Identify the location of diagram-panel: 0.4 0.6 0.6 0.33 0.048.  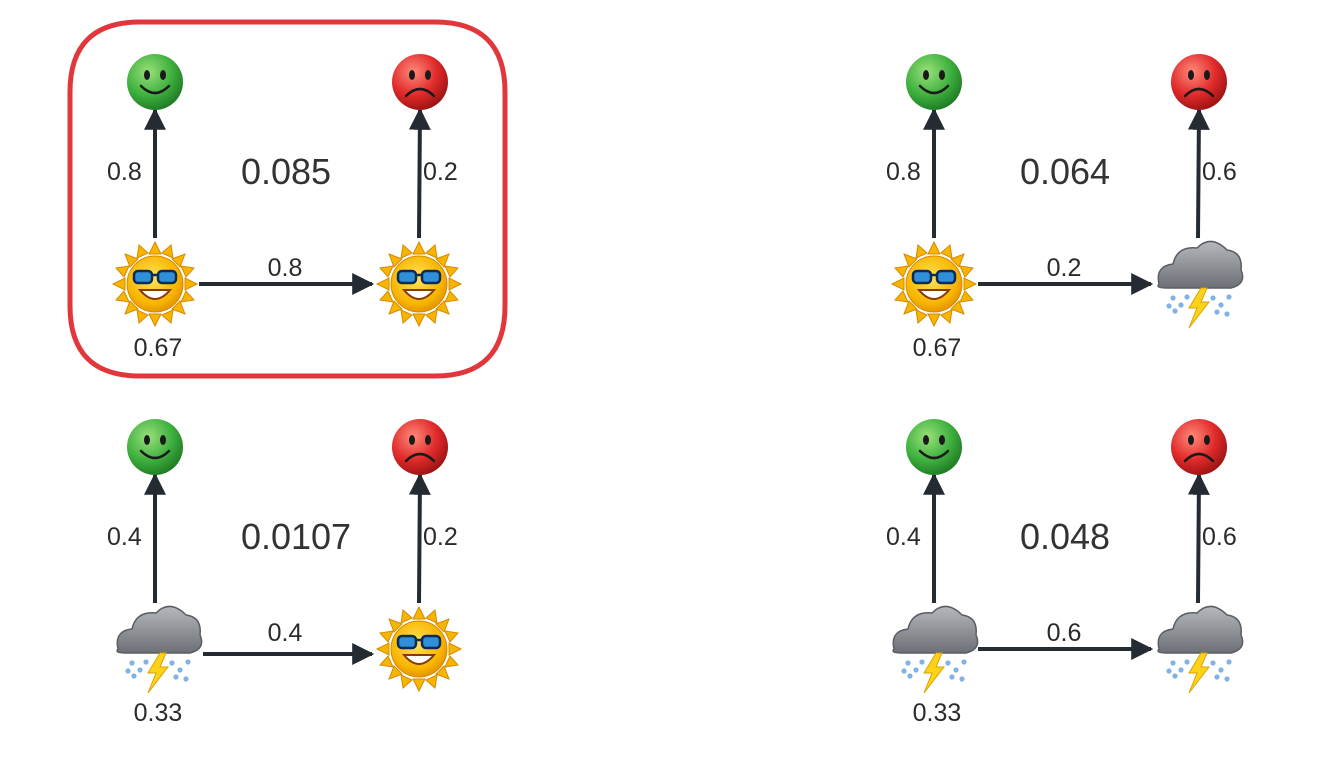
(1065, 573).